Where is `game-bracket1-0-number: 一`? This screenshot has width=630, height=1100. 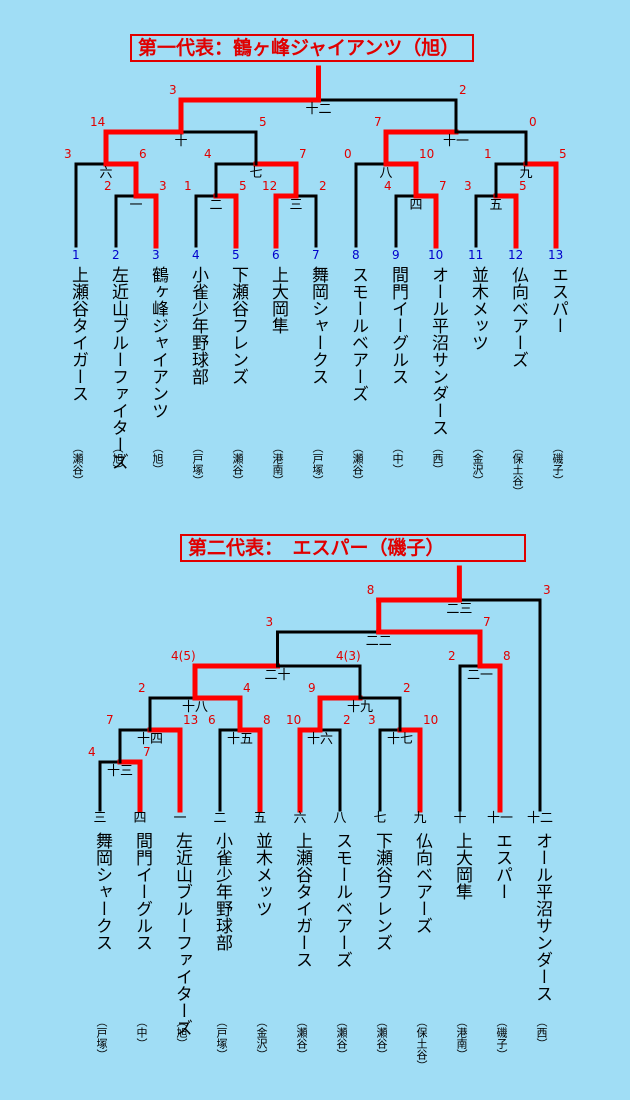
game-bracket1-0-number: 一 is located at coordinates (136, 205).